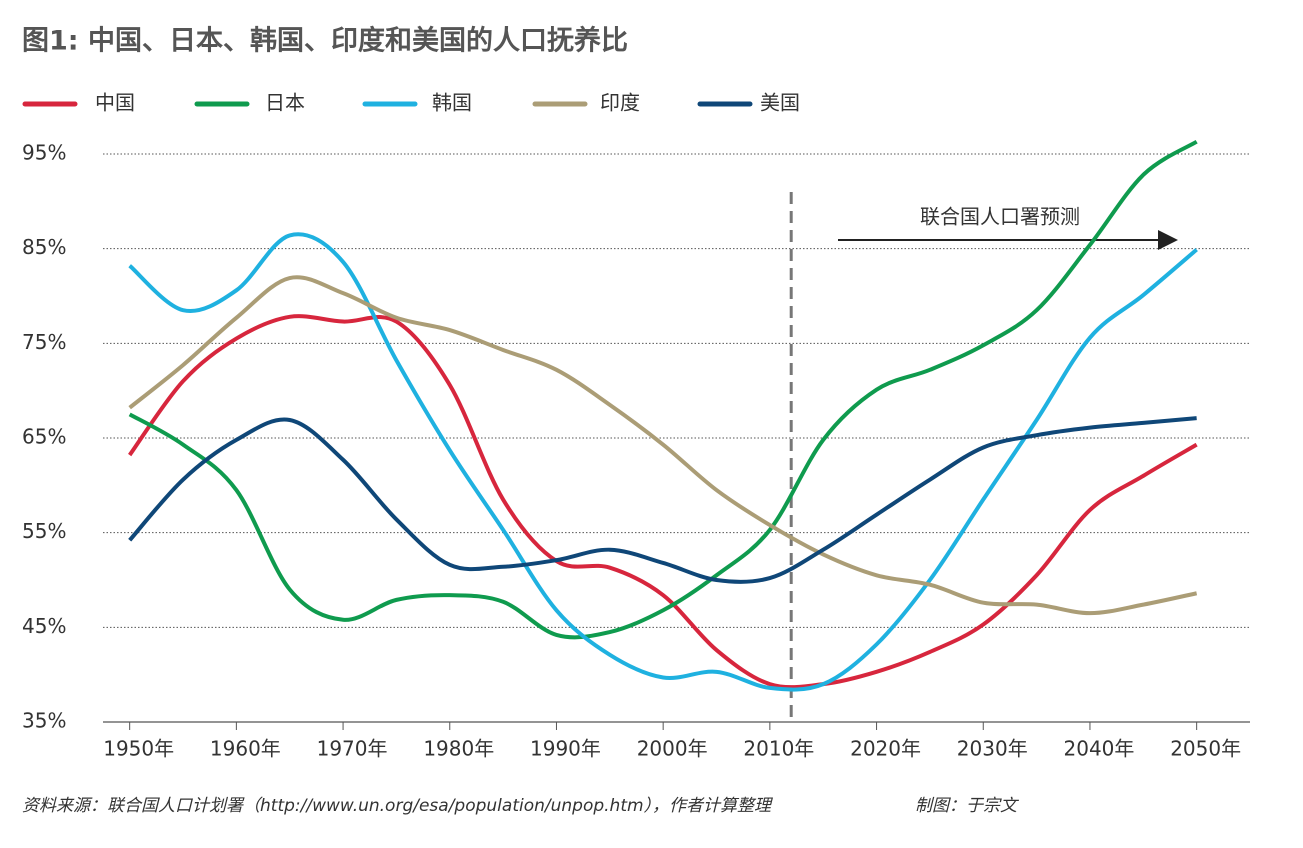 Image resolution: width=1303 pixels, height=848 pixels. I want to click on x-tick-label: 2020年, so click(885, 749).